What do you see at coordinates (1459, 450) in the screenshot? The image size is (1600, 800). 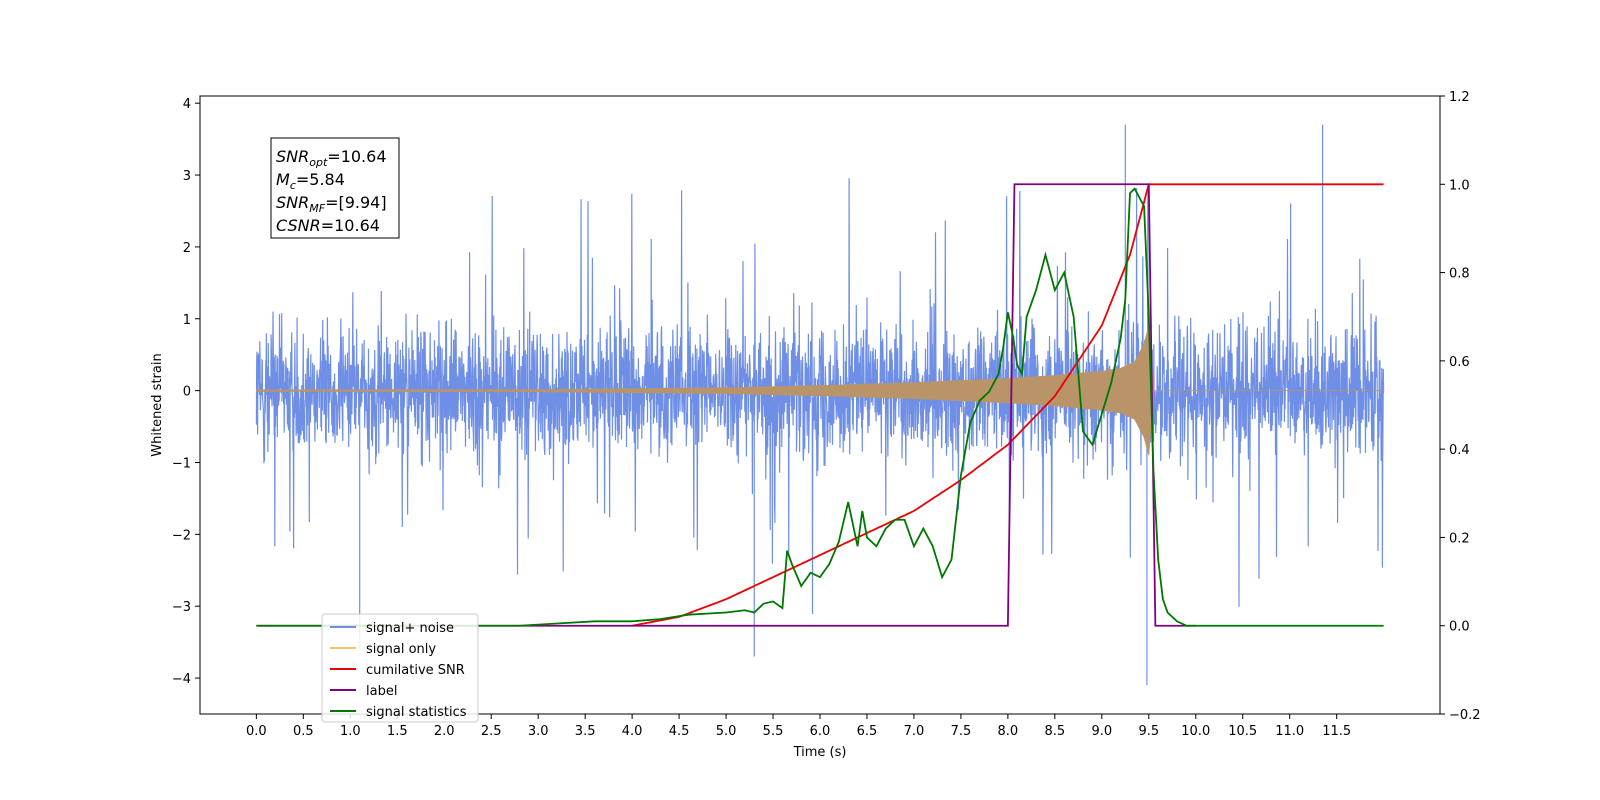 I see `y2-tick-label: 0.4` at bounding box center [1459, 450].